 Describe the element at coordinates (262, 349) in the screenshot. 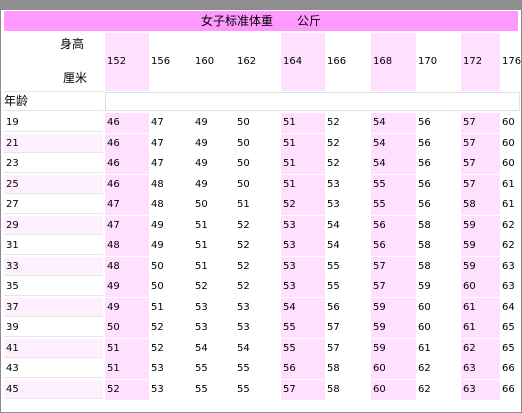

I see `table-row: 41 51 52 54 54 55 57 59 61 62 65` at that location.